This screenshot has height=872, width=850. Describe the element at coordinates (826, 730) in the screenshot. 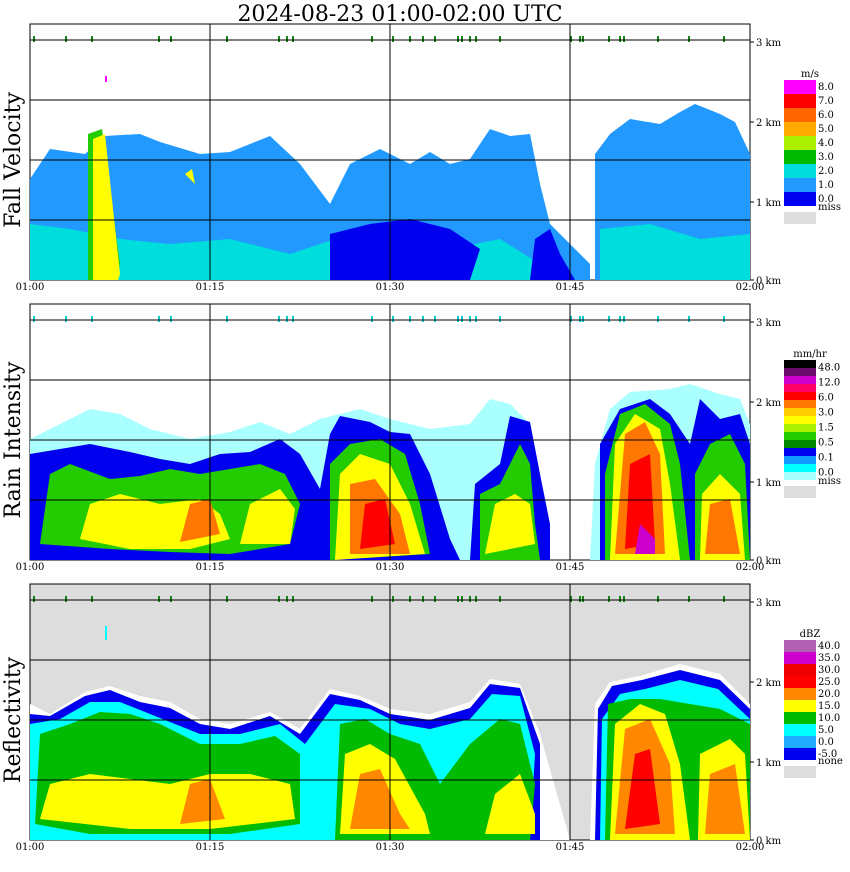

I see `colorbar-label: 5.0` at that location.